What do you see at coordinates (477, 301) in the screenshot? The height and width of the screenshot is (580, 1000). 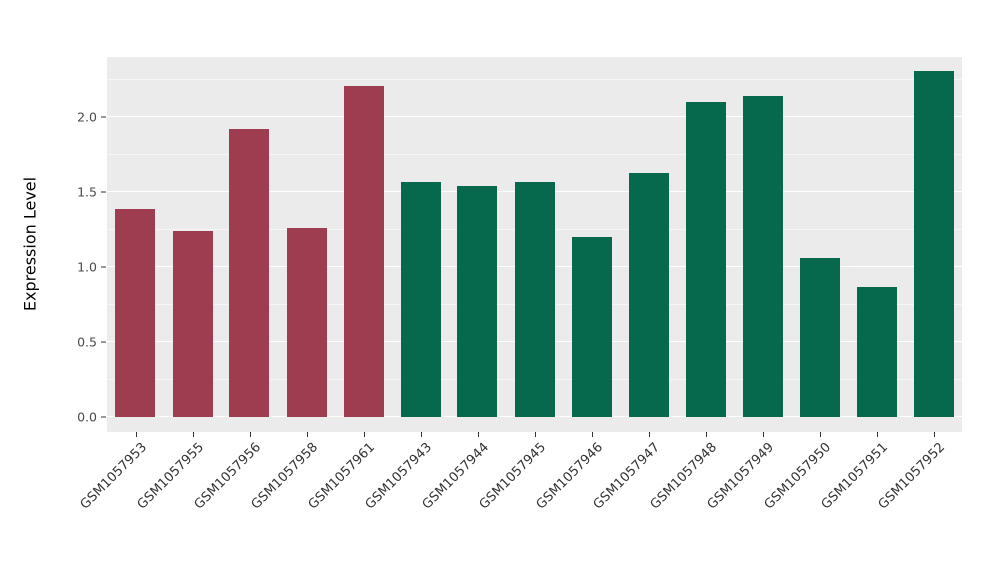 I see `bar-GSM1057944` at bounding box center [477, 301].